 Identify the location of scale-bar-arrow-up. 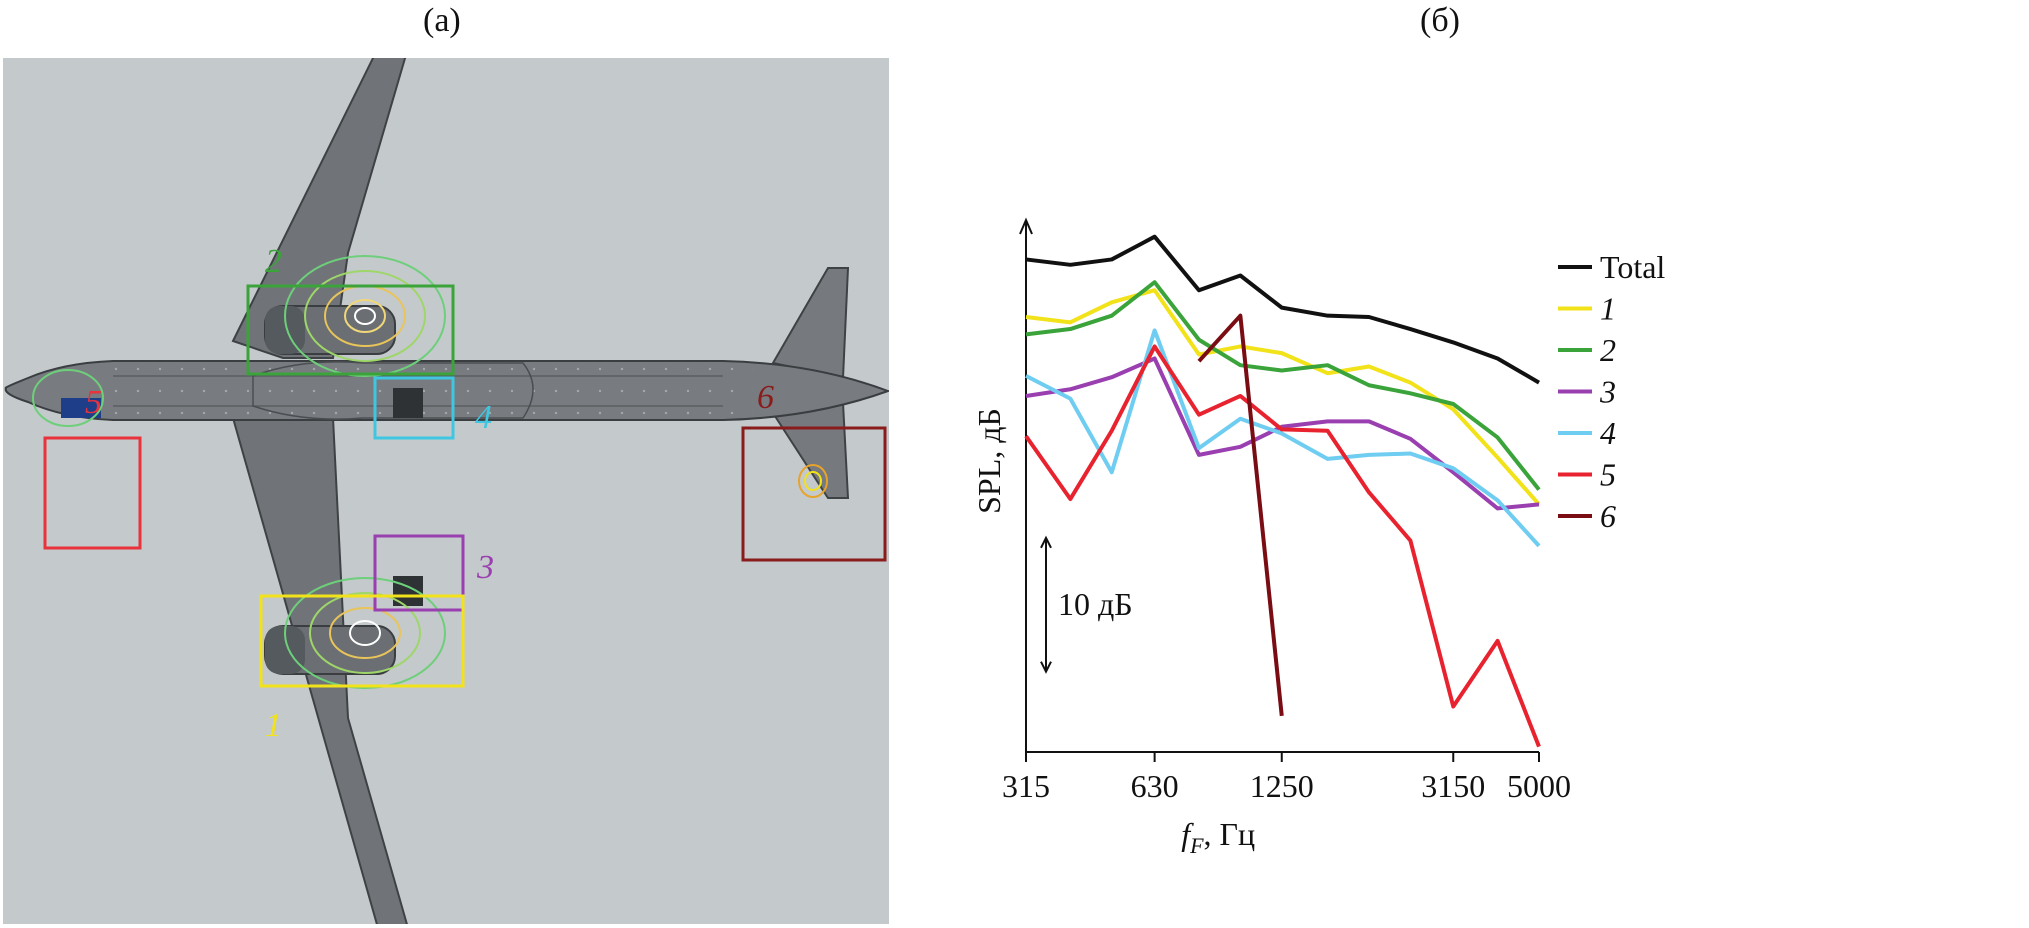
(1046, 542).